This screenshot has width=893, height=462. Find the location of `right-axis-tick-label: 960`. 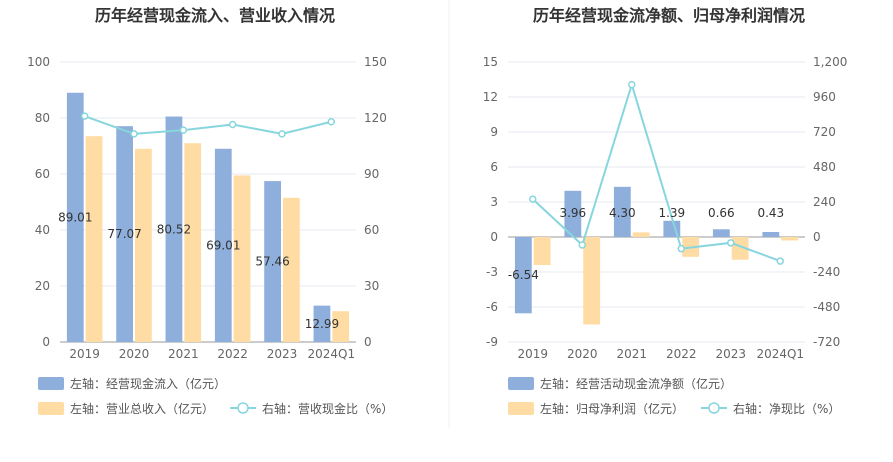

right-axis-tick-label: 960 is located at coordinates (824, 97).